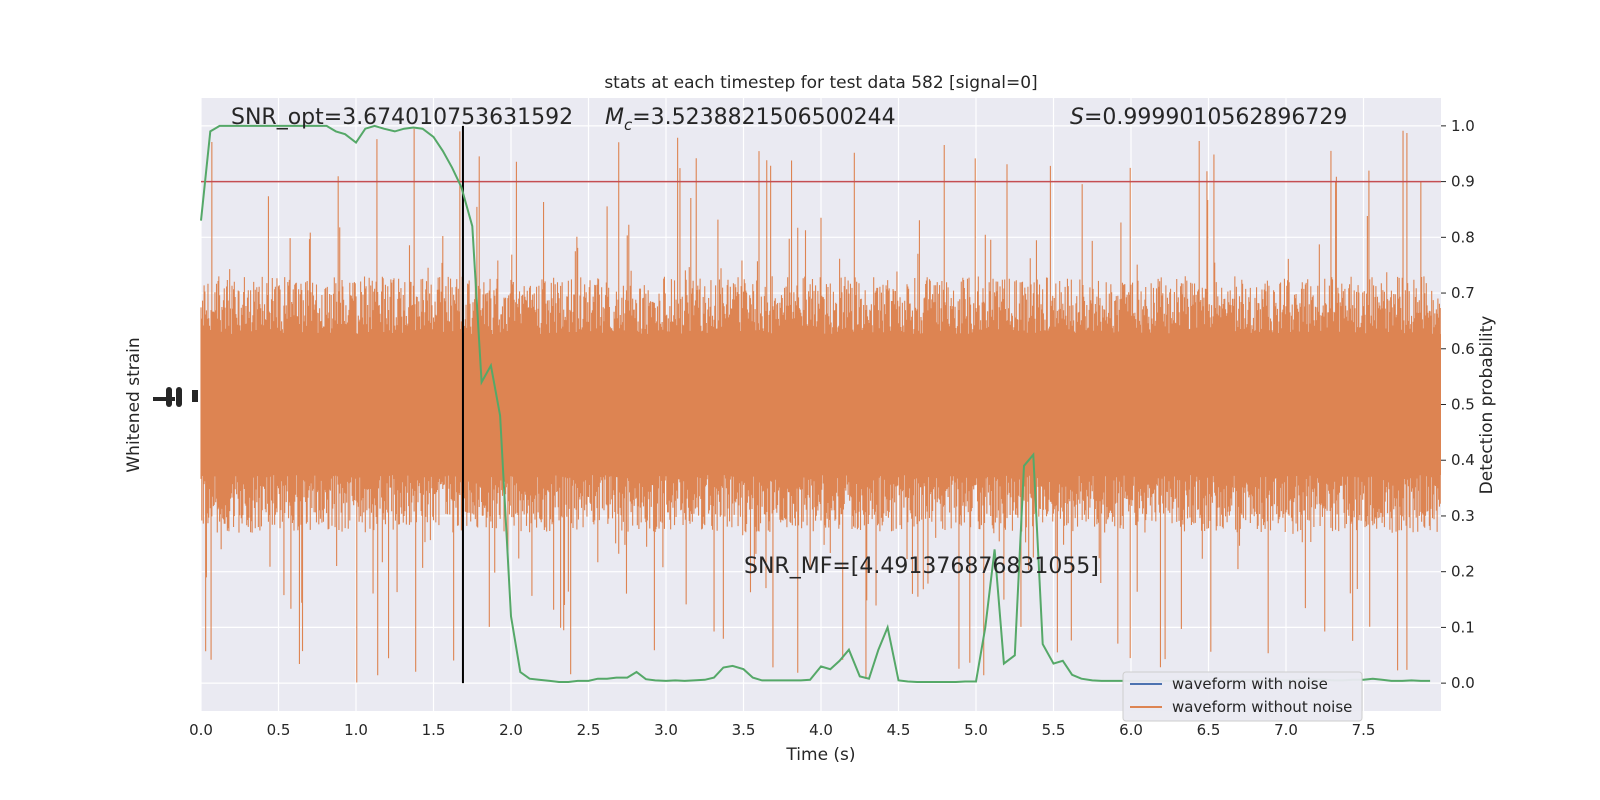  What do you see at coordinates (1463, 405) in the screenshot?
I see `y-tick-label: 0.5` at bounding box center [1463, 405].